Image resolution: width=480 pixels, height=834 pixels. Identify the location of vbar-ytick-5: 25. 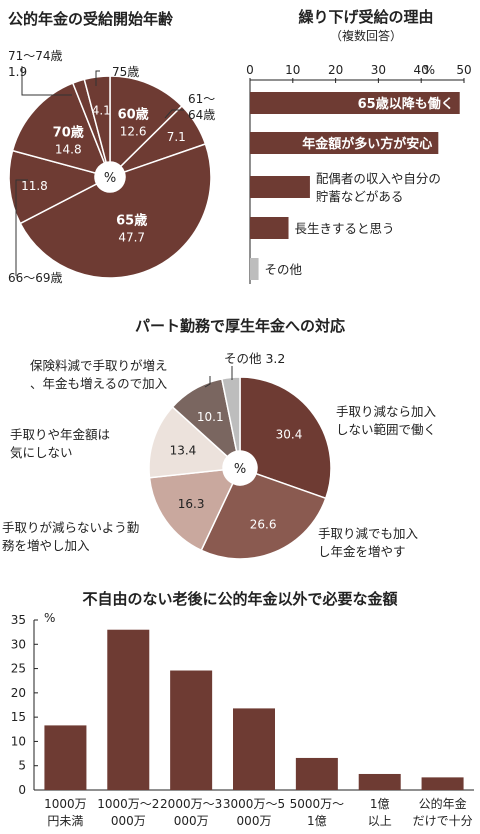
(18, 669).